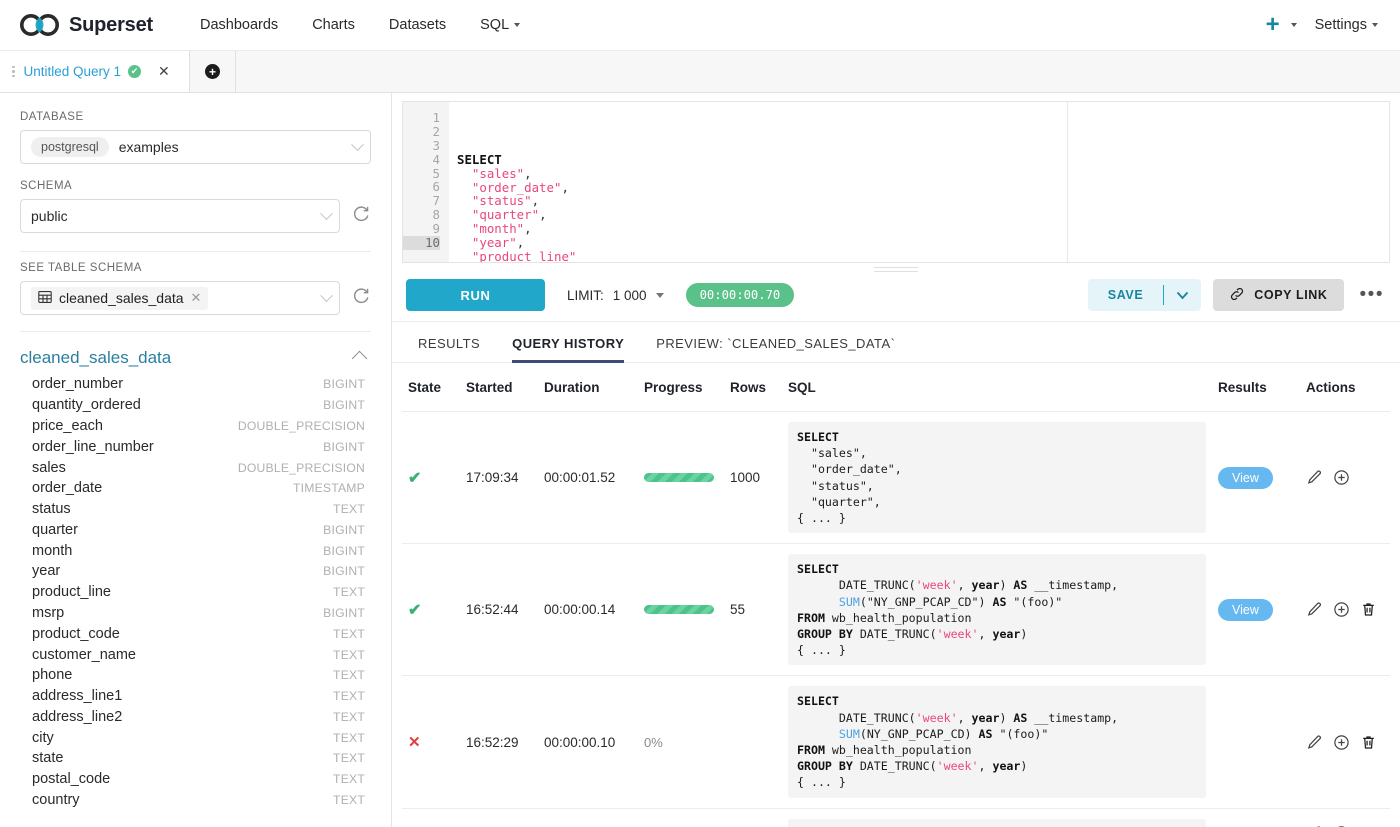  What do you see at coordinates (195, 571) in the screenshot?
I see `column-row: year BIGINT` at bounding box center [195, 571].